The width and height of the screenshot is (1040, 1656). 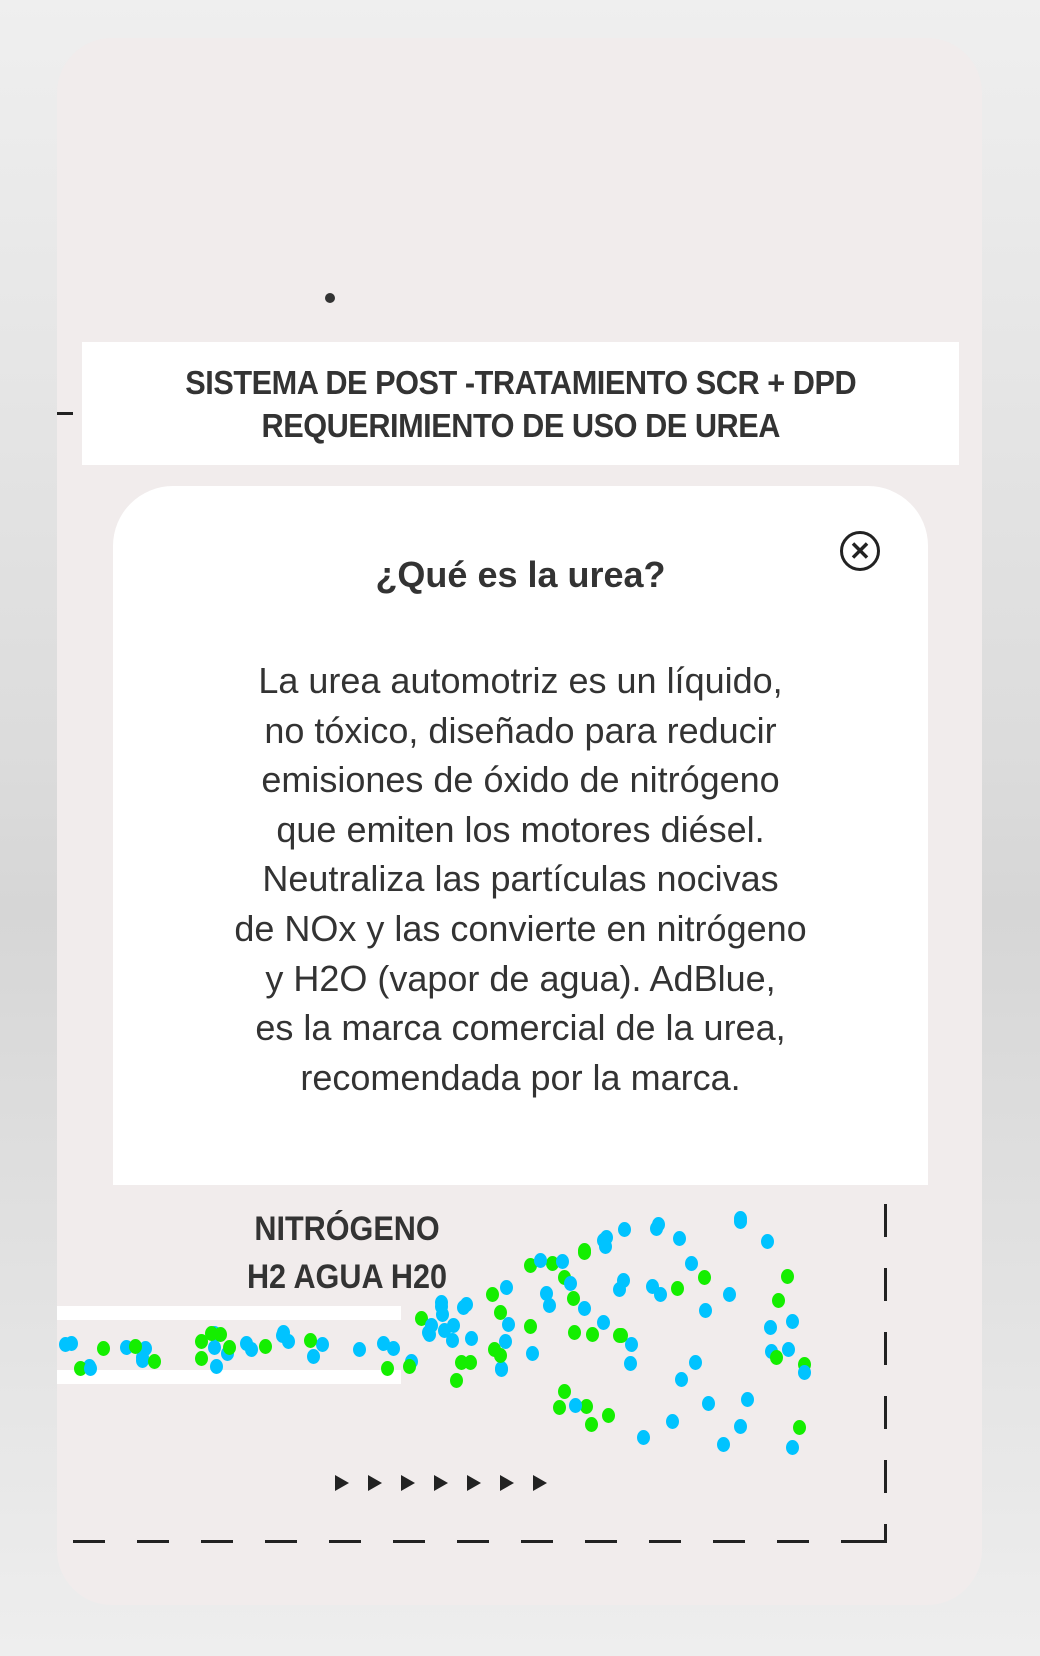 I want to click on body-line: recomendada por la marca., so click(x=520, y=1077).